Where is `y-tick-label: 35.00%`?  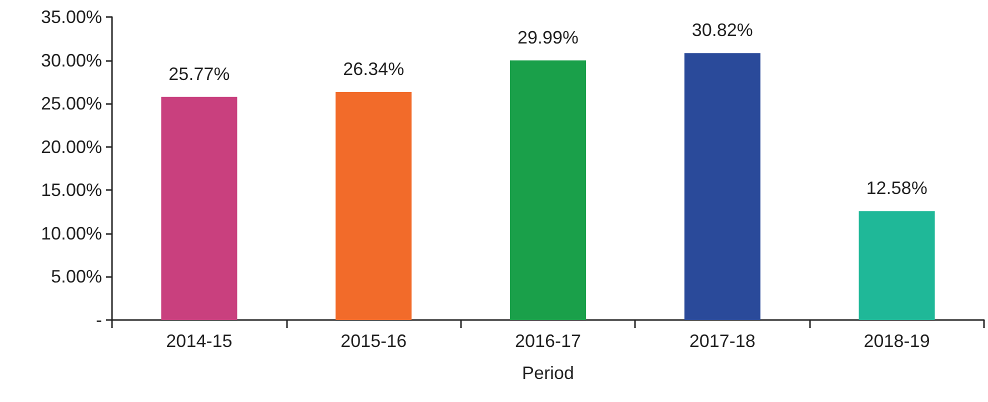 y-tick-label: 35.00% is located at coordinates (71, 17).